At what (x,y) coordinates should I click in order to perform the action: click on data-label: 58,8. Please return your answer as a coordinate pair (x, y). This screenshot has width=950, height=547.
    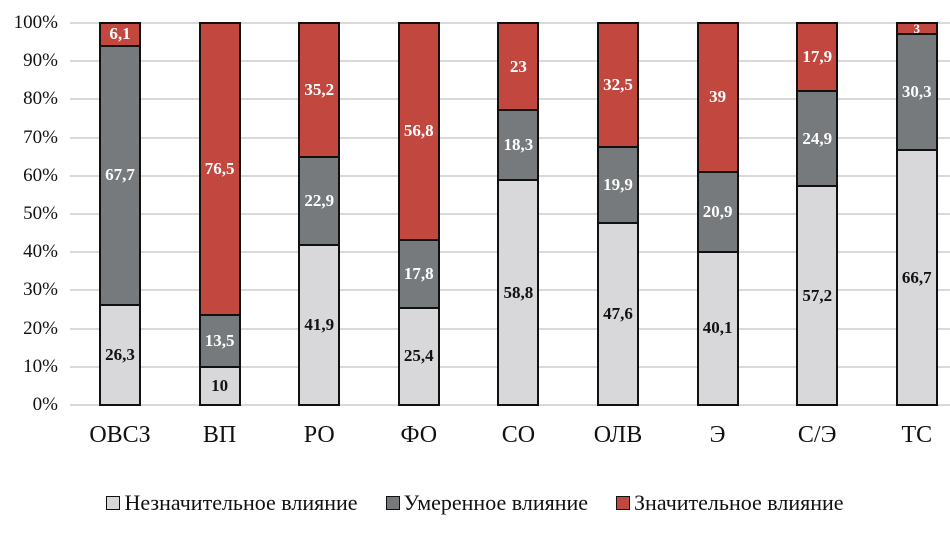
    Looking at the image, I should click on (518, 292).